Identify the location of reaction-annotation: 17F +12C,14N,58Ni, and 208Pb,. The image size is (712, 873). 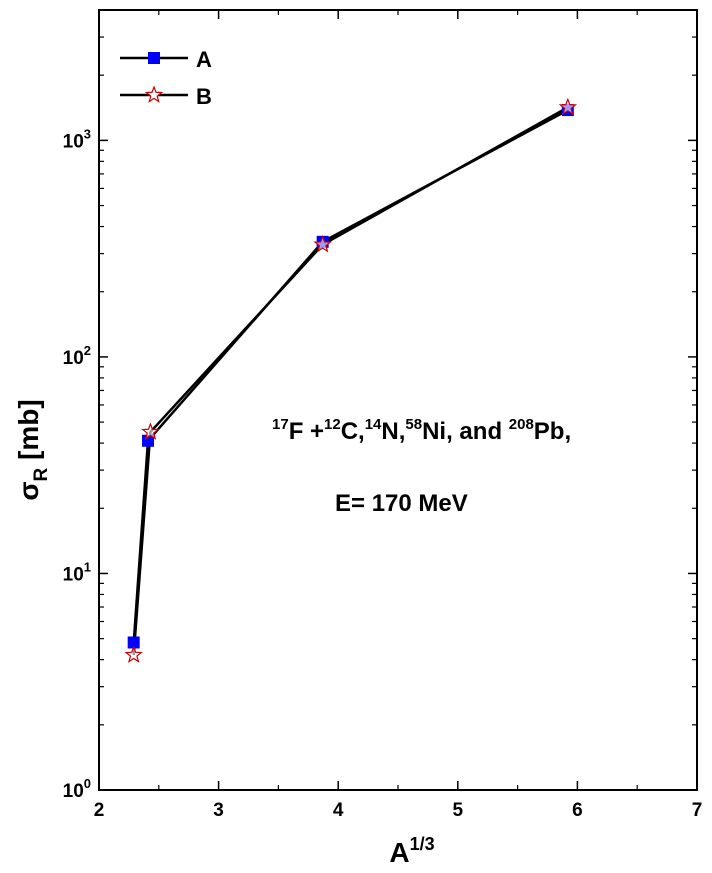
(421, 430).